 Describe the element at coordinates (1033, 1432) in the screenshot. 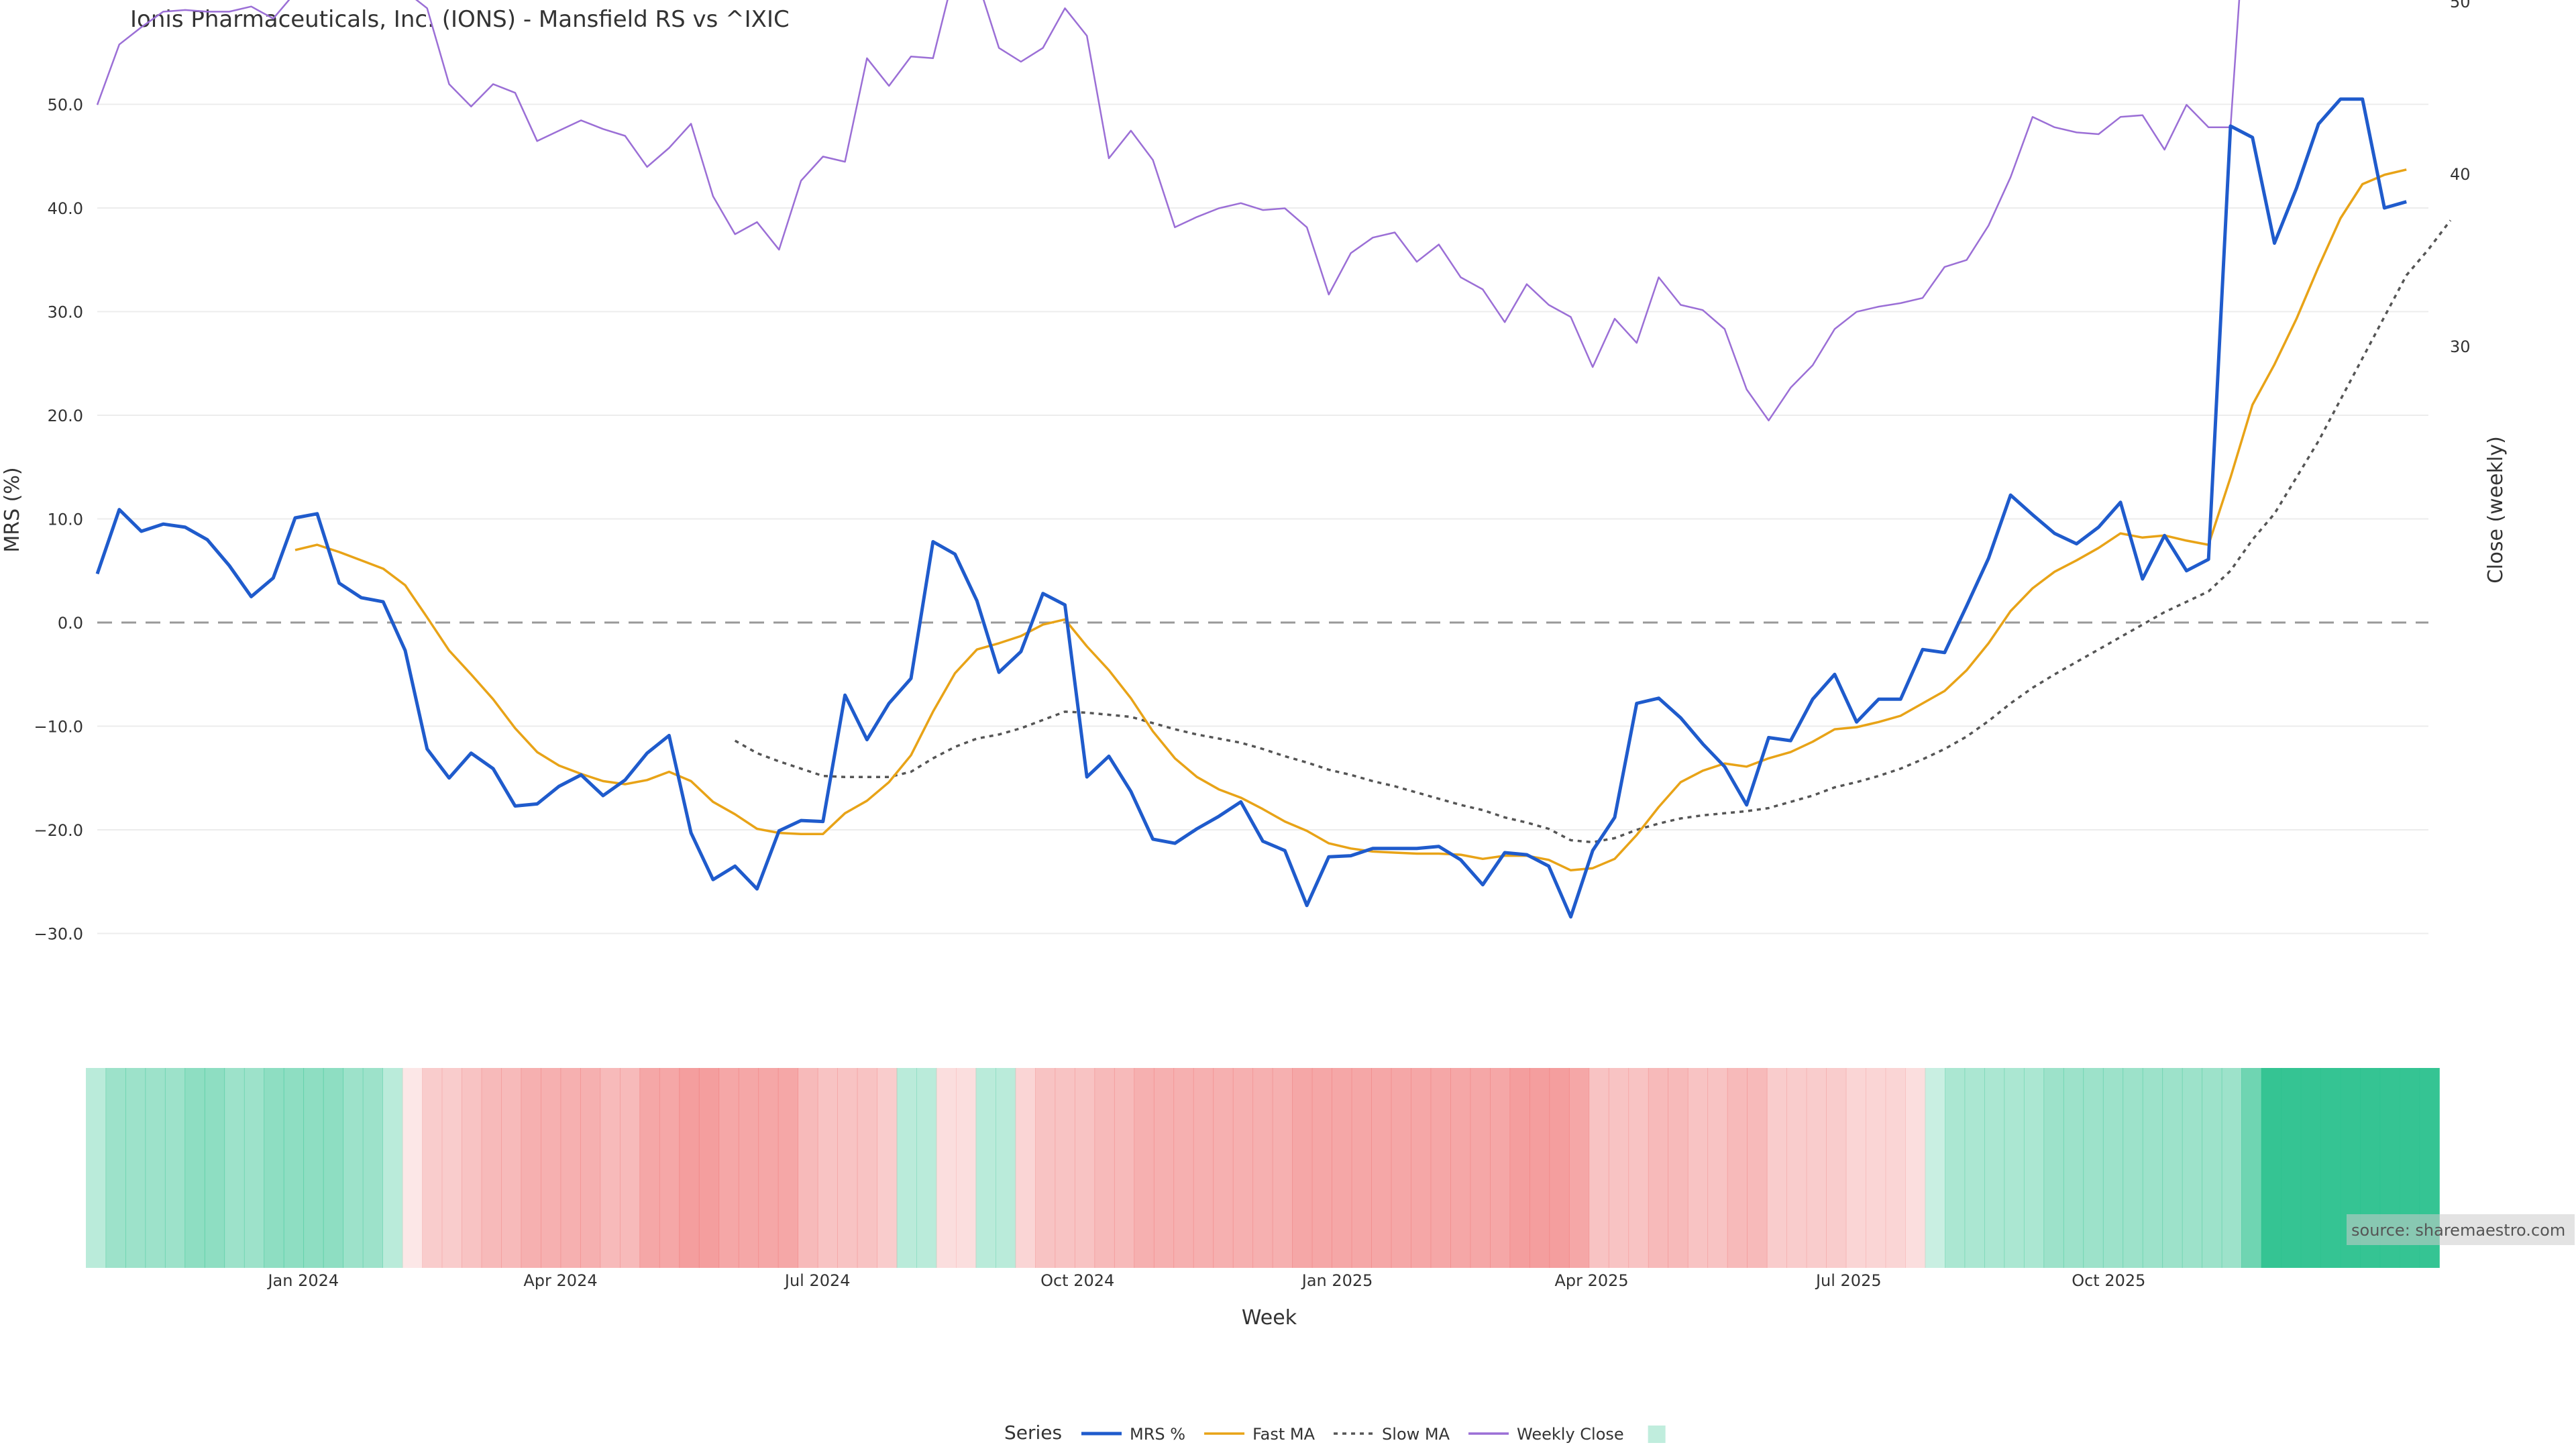

I see `legend-title: Series` at that location.